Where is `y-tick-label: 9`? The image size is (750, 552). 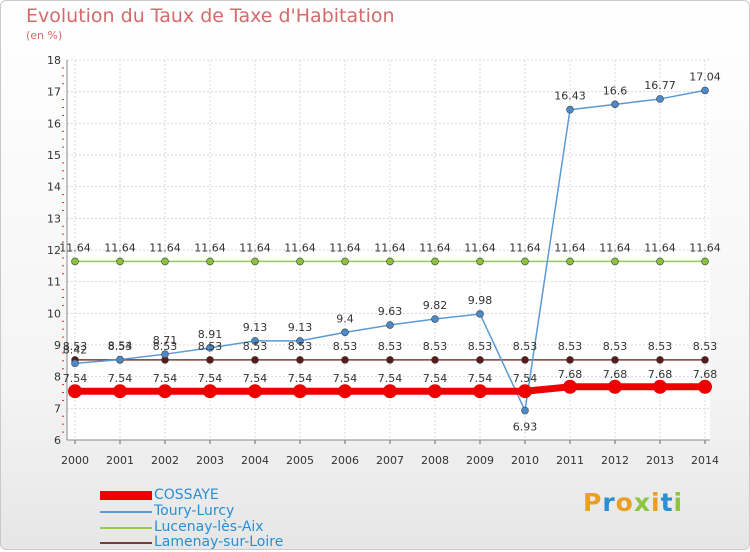
y-tick-label: 9 is located at coordinates (57, 345).